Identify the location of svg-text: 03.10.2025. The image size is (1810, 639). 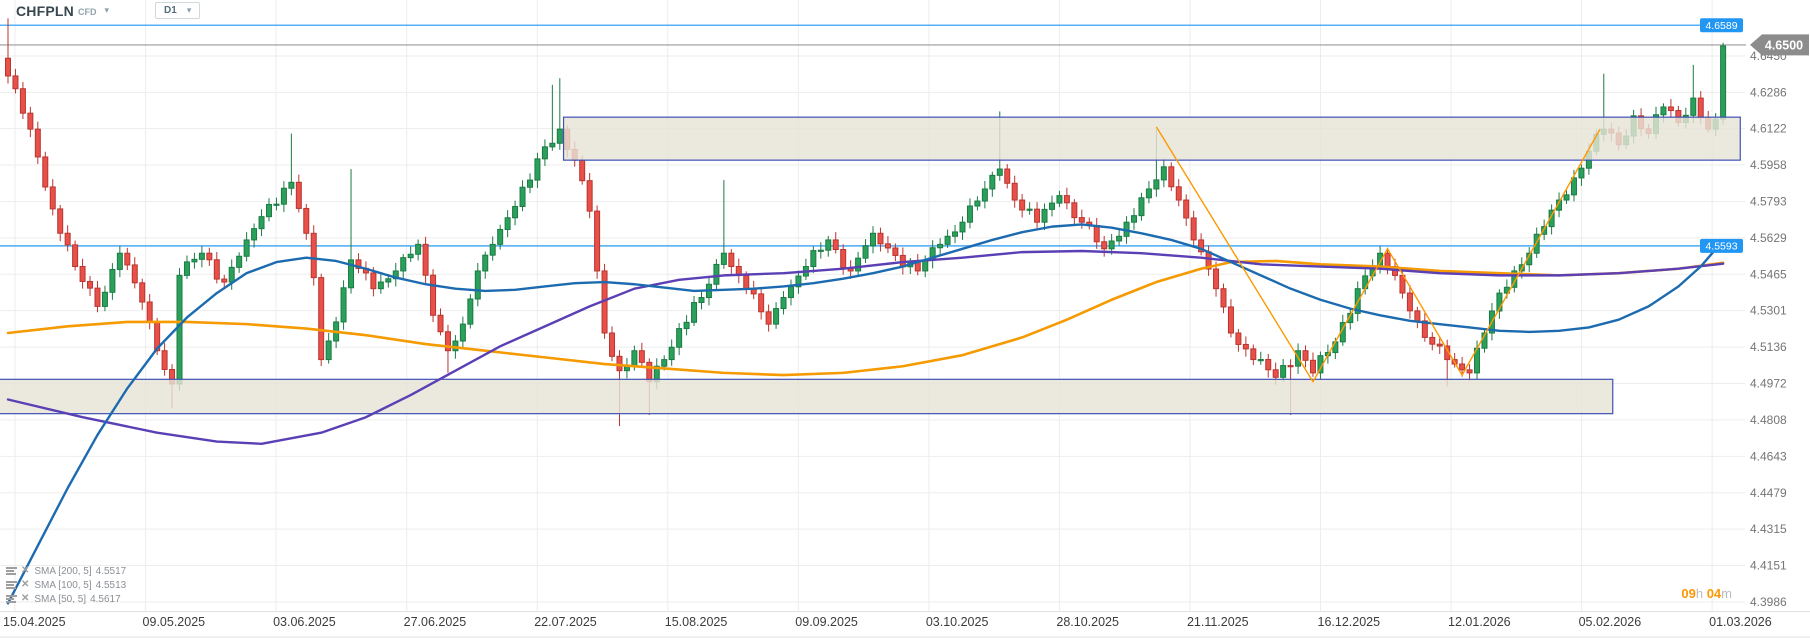
(957, 622).